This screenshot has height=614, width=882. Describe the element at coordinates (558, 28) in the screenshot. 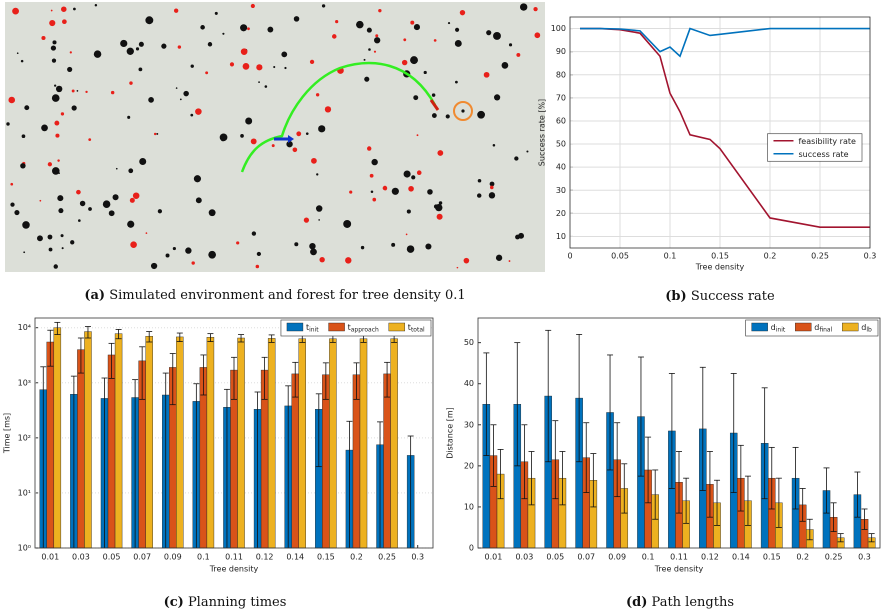

I see `y-tick-label: 100` at that location.